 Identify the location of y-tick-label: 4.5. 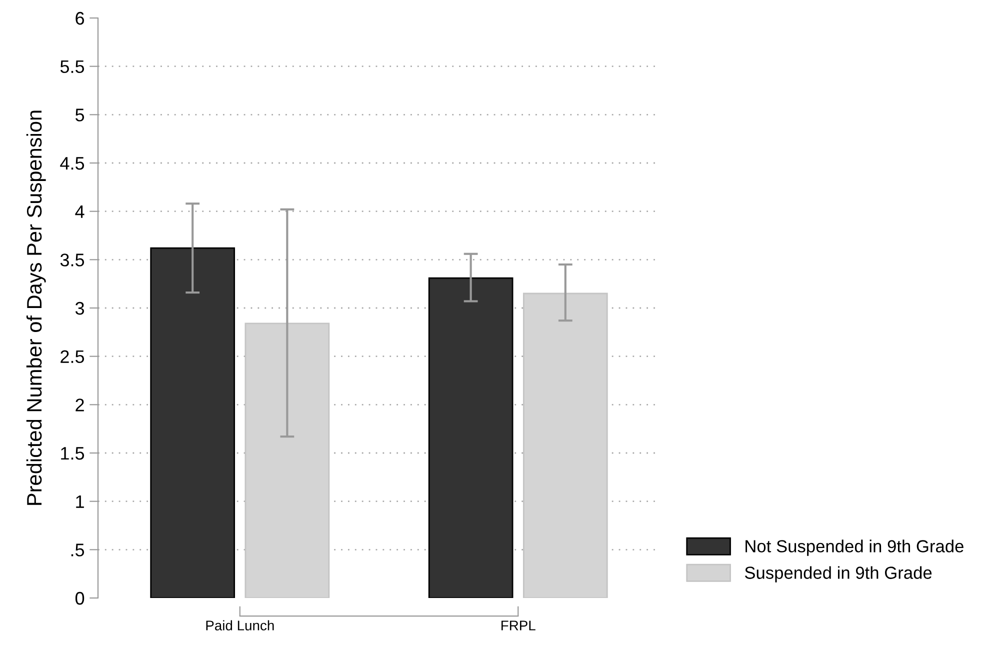
(72, 163).